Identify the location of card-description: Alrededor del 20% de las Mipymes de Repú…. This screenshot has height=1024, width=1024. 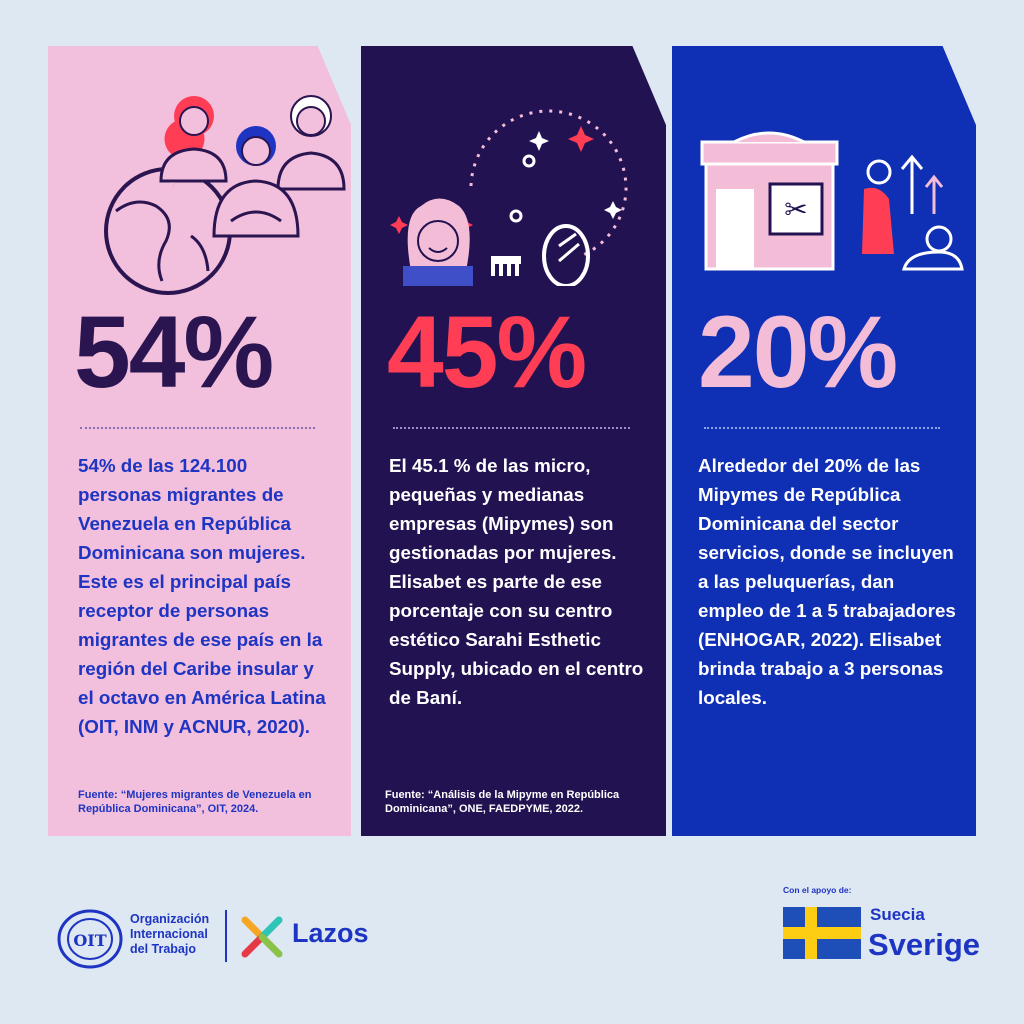
(827, 581).